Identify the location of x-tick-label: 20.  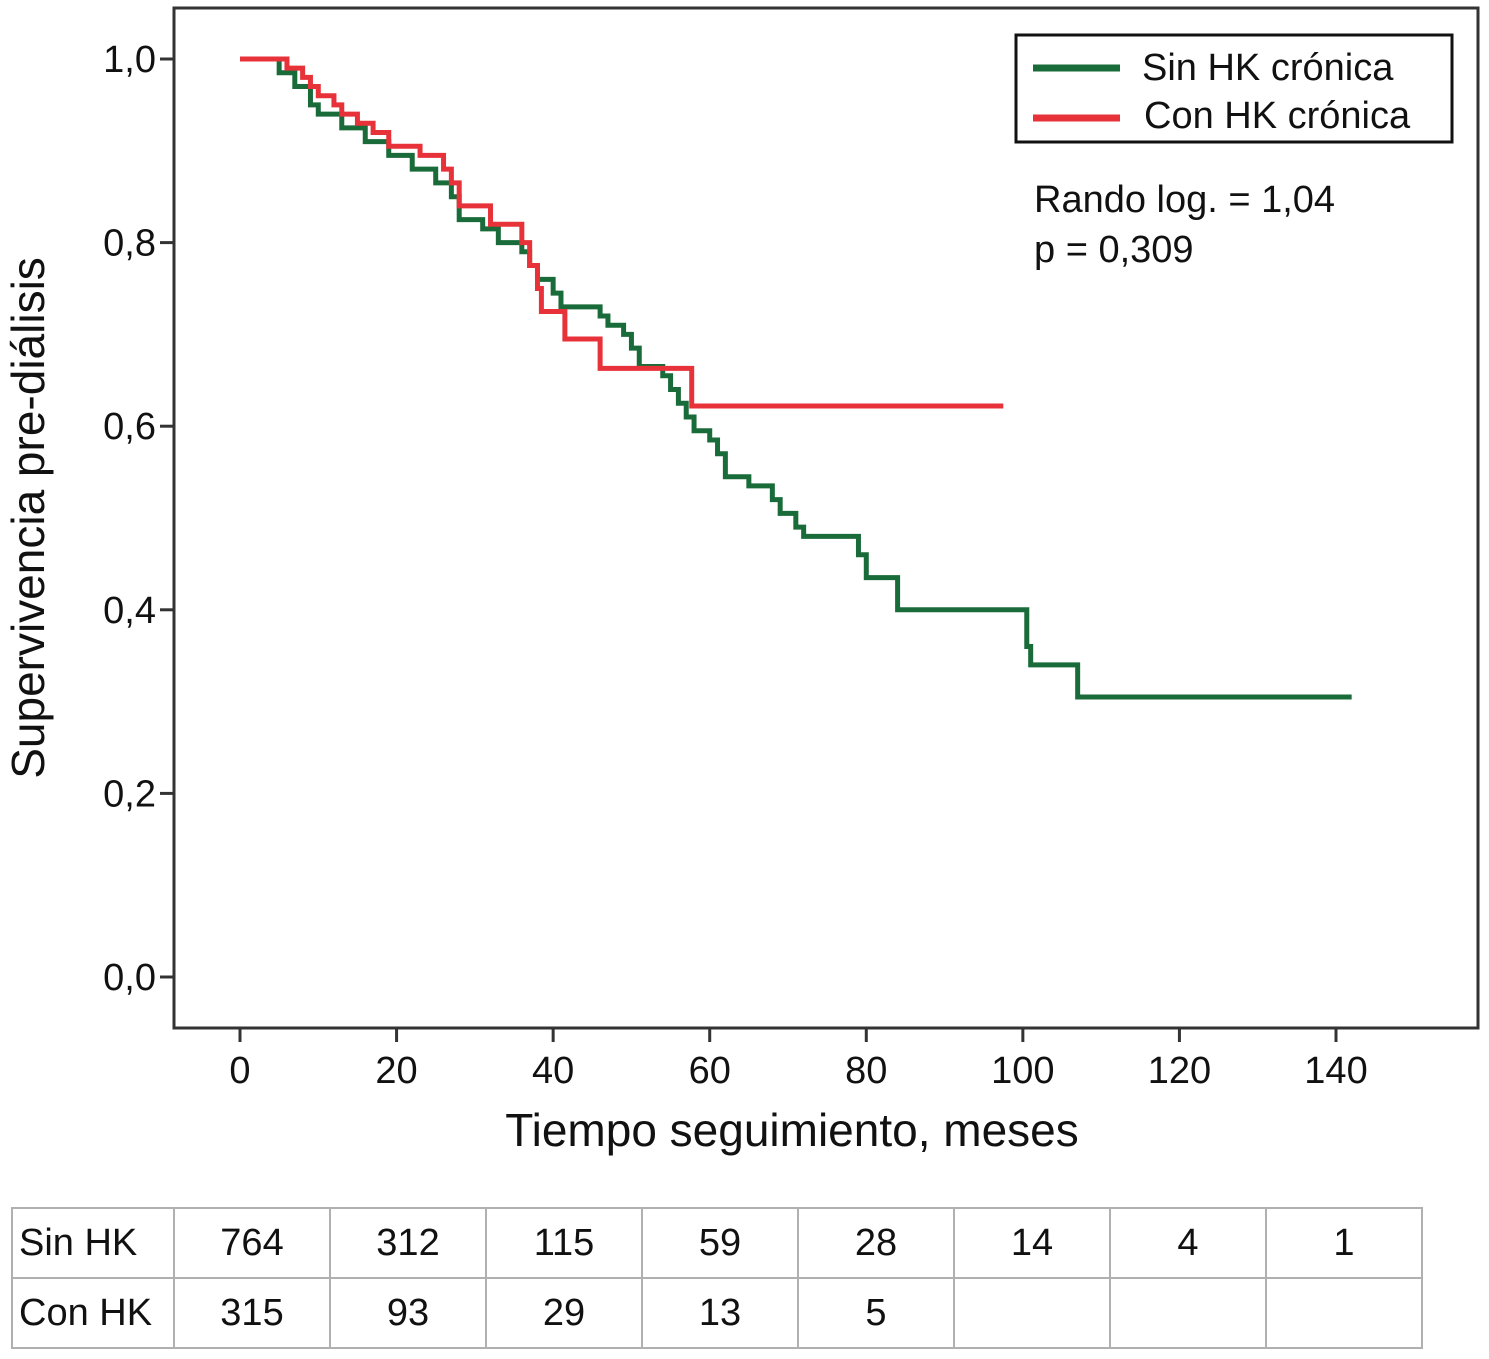
(396, 1071).